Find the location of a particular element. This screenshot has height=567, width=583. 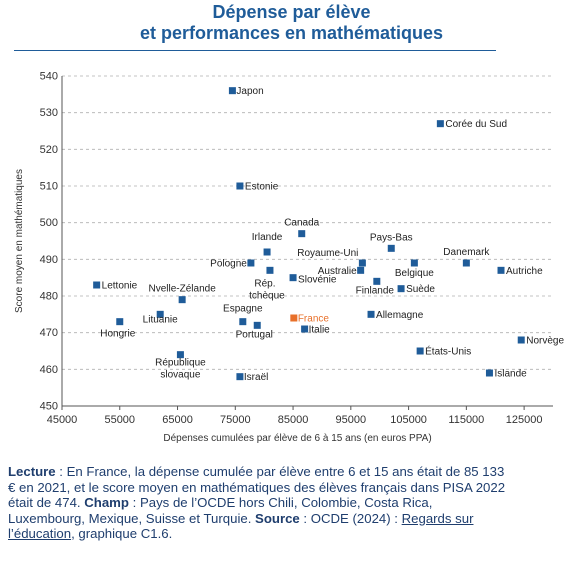

data-label: Islande is located at coordinates (510, 374).